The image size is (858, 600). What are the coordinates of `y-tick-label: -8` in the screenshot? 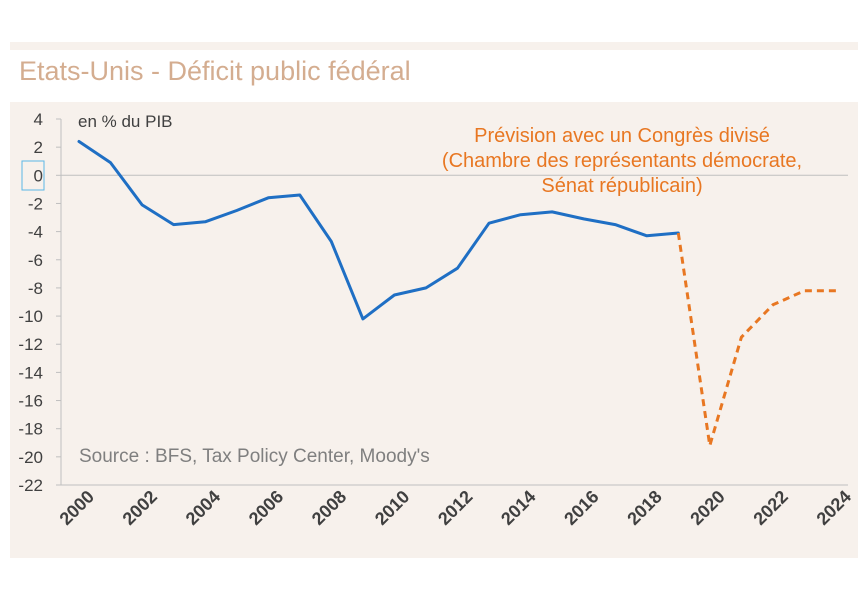 It's located at (35, 288).